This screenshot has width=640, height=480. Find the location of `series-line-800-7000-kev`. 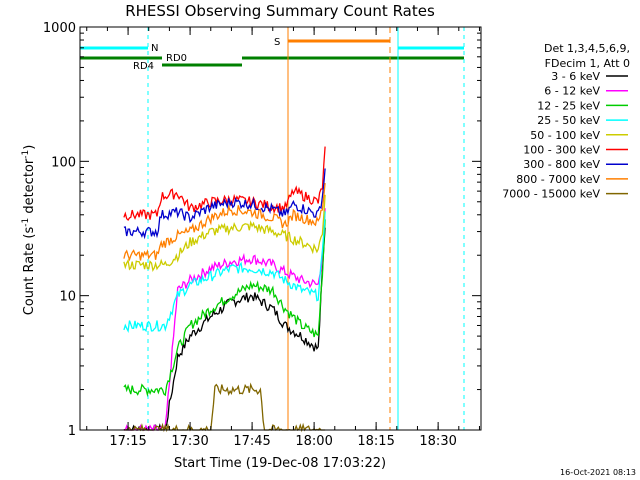

series-line-800-7000-kev is located at coordinates (224, 222).